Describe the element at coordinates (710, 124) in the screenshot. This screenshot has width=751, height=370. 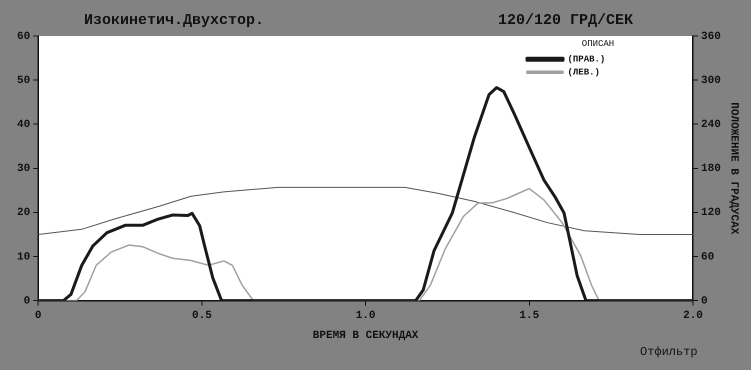
I see `y2-tick-label: 240` at that location.